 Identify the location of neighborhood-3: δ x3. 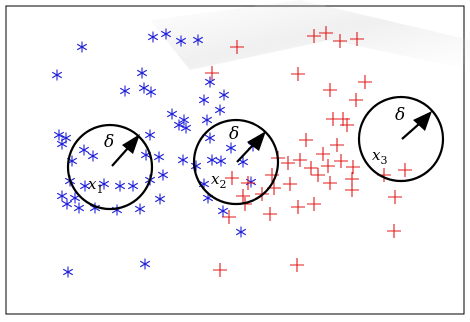
(401, 139).